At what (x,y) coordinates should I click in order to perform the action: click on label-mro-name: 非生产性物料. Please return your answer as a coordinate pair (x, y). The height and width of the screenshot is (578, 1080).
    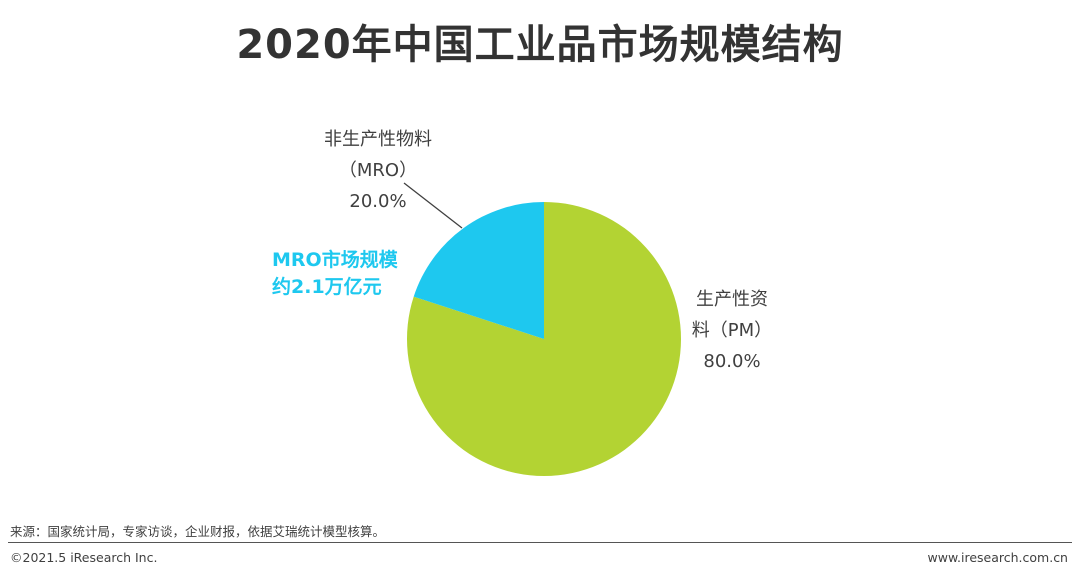
    Looking at the image, I should click on (378, 139).